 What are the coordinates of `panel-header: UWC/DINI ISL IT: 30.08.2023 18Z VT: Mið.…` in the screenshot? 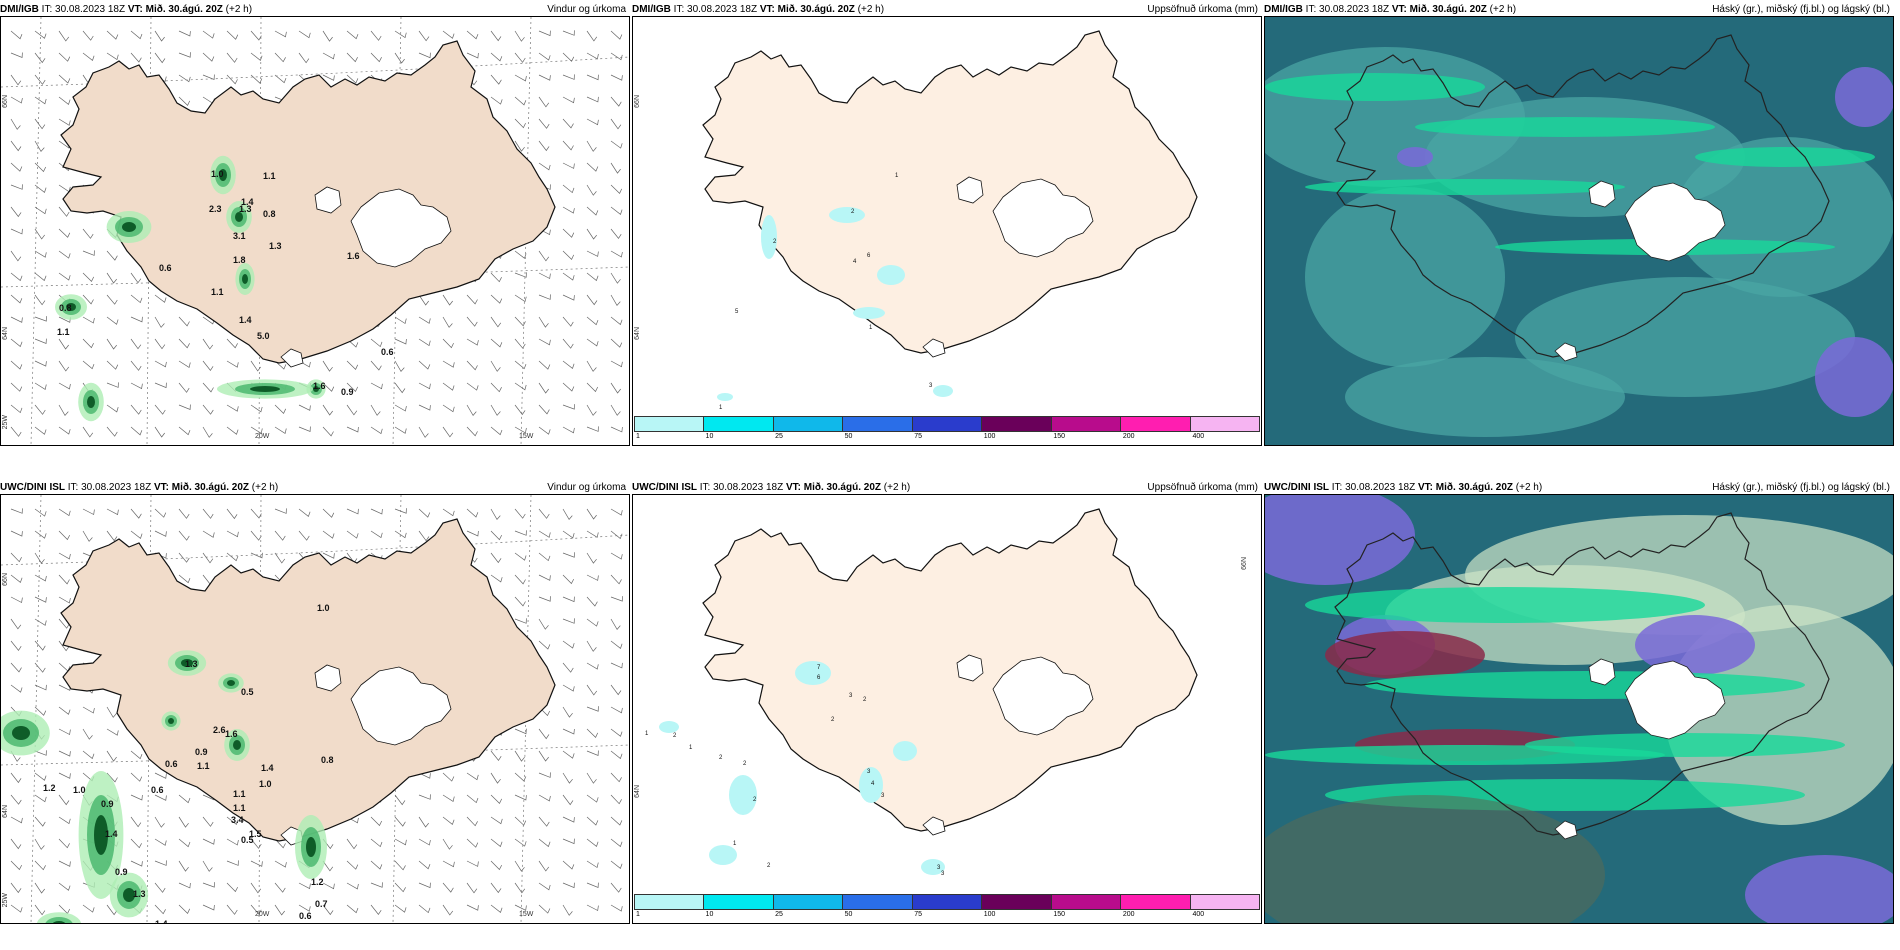 It's located at (947, 488).